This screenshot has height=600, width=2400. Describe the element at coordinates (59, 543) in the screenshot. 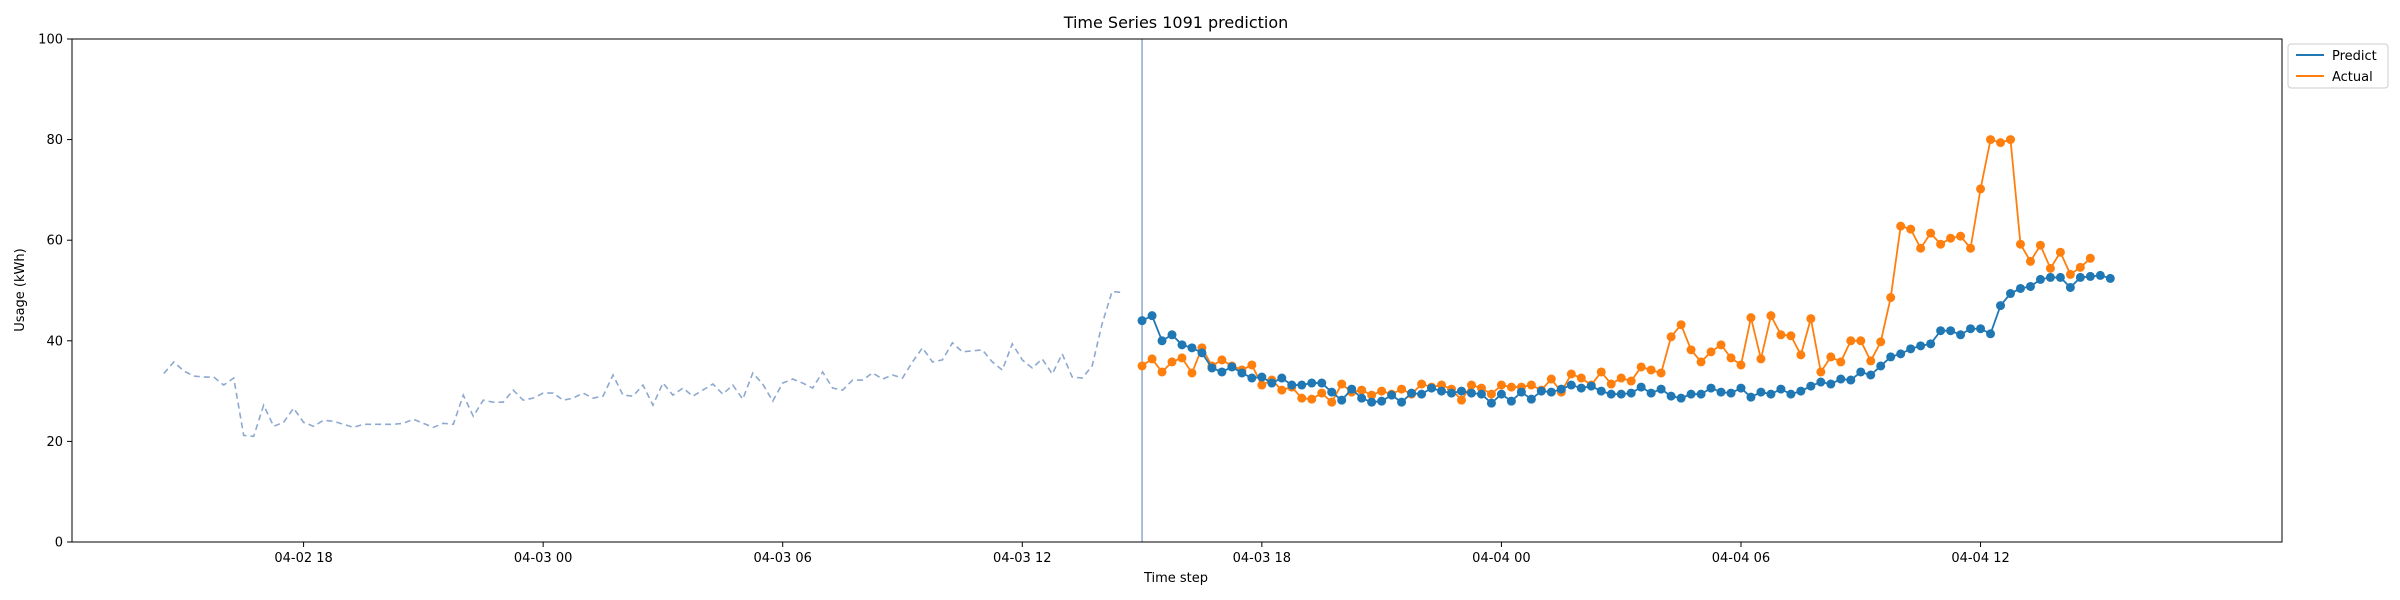

I see `y-tick-label: 0` at that location.